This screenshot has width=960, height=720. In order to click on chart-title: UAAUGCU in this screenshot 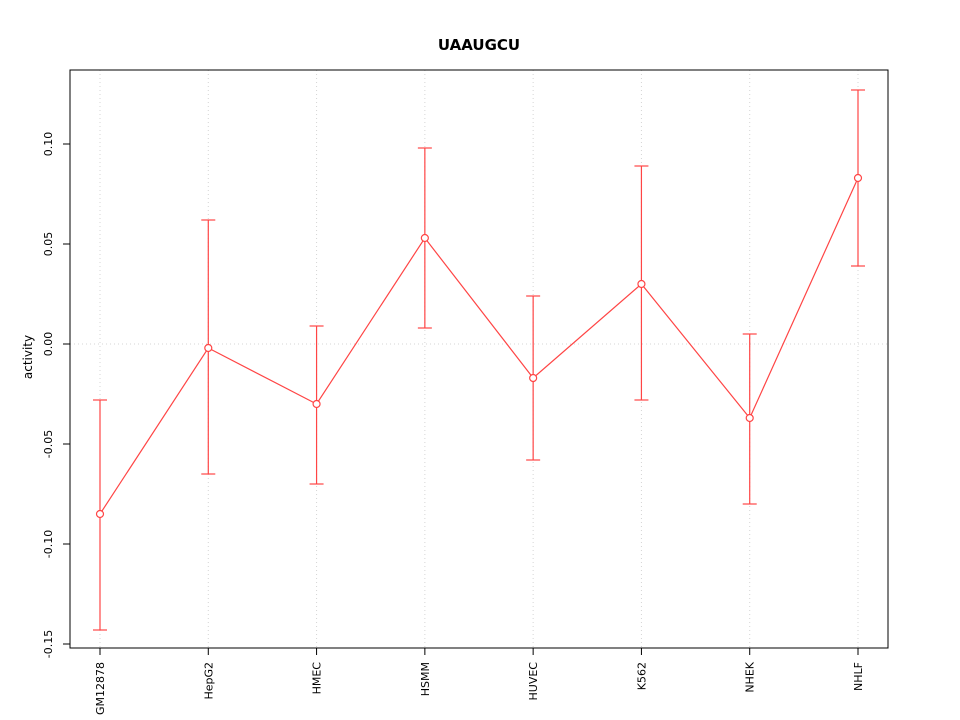, I will do `click(479, 45)`.